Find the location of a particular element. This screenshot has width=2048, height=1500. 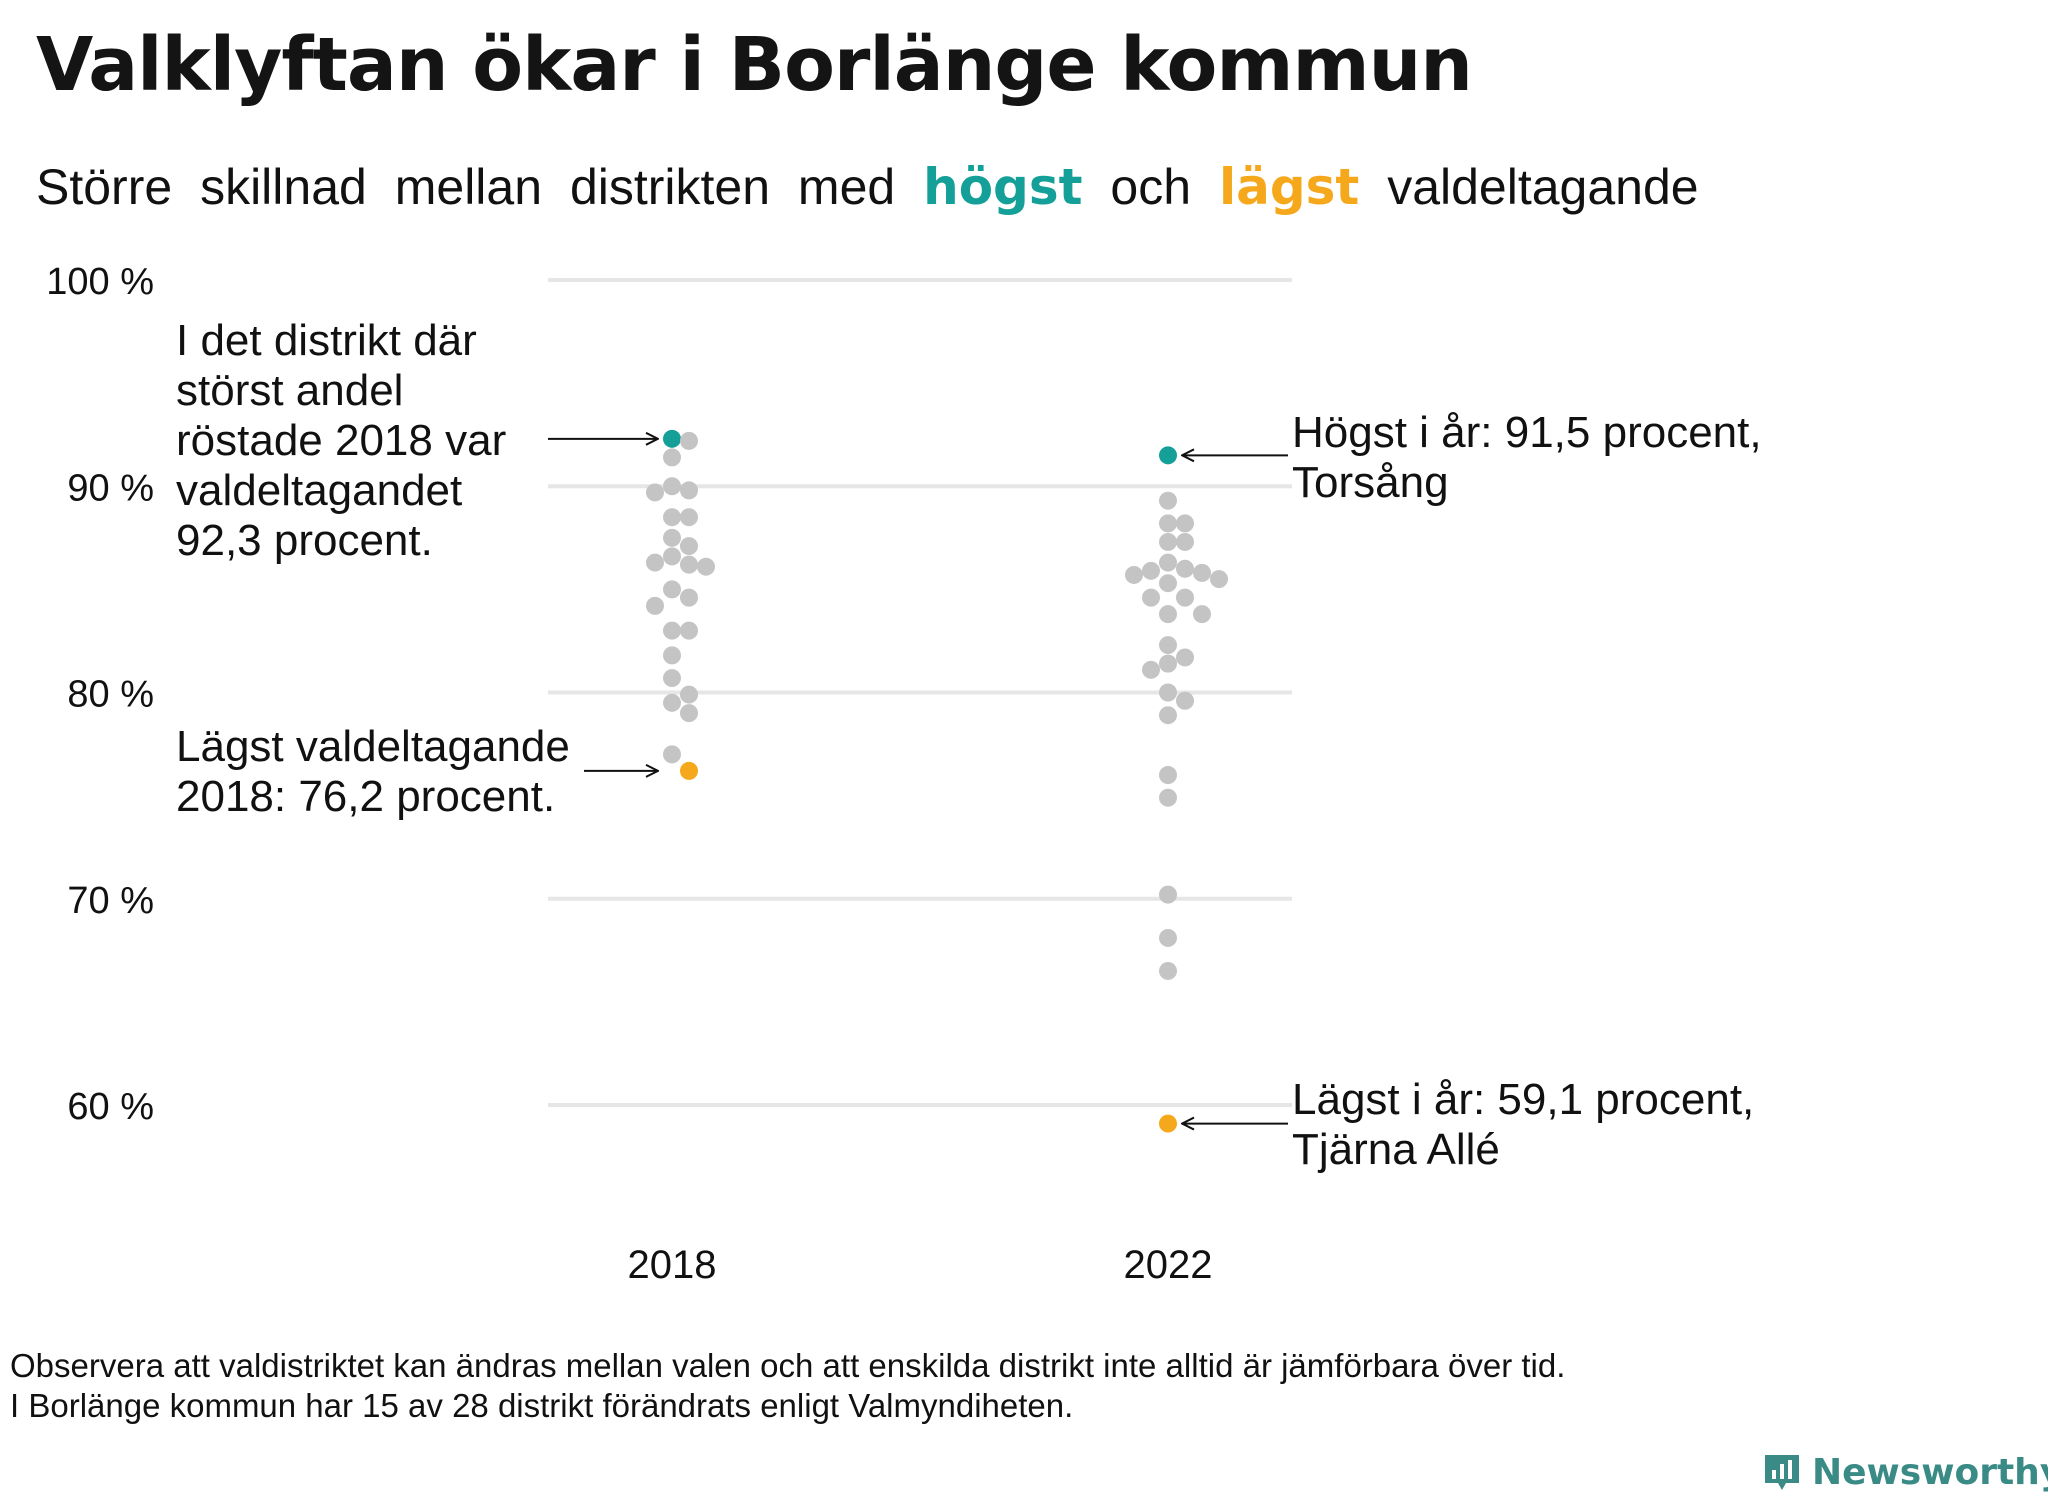

annotation-line: störst andel is located at coordinates (290, 390).